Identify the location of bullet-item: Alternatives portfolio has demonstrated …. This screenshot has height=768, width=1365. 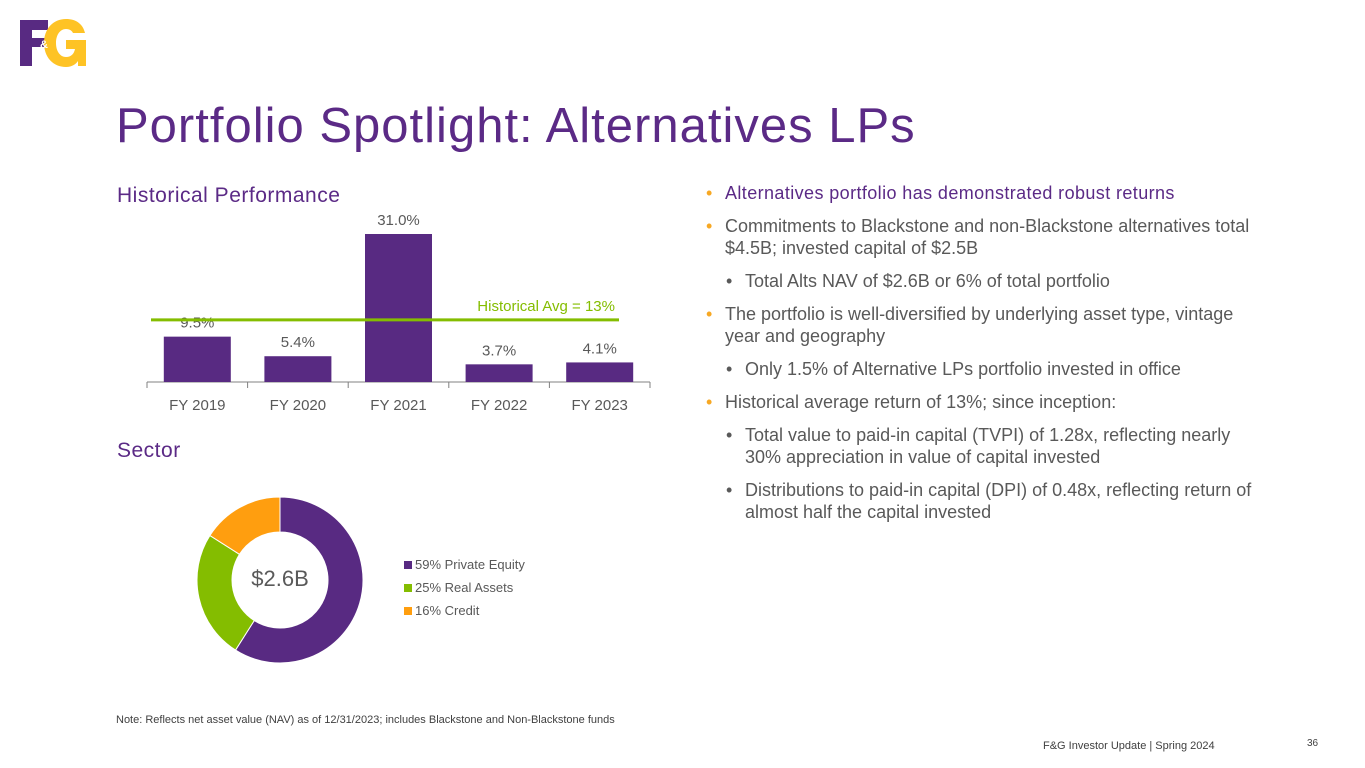
(986, 193).